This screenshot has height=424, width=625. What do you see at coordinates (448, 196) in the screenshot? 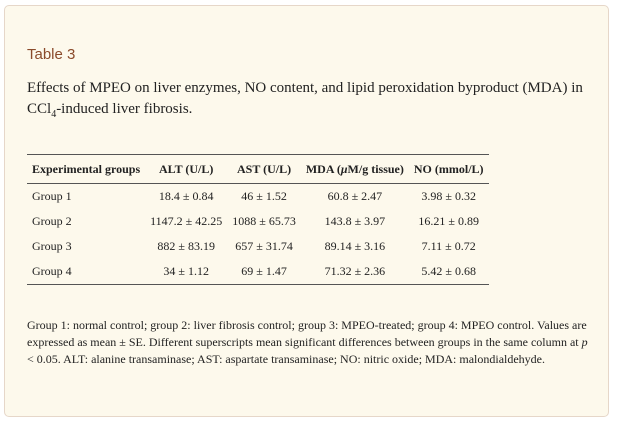
I see `cell-no: 3.98 ± 0.32` at bounding box center [448, 196].